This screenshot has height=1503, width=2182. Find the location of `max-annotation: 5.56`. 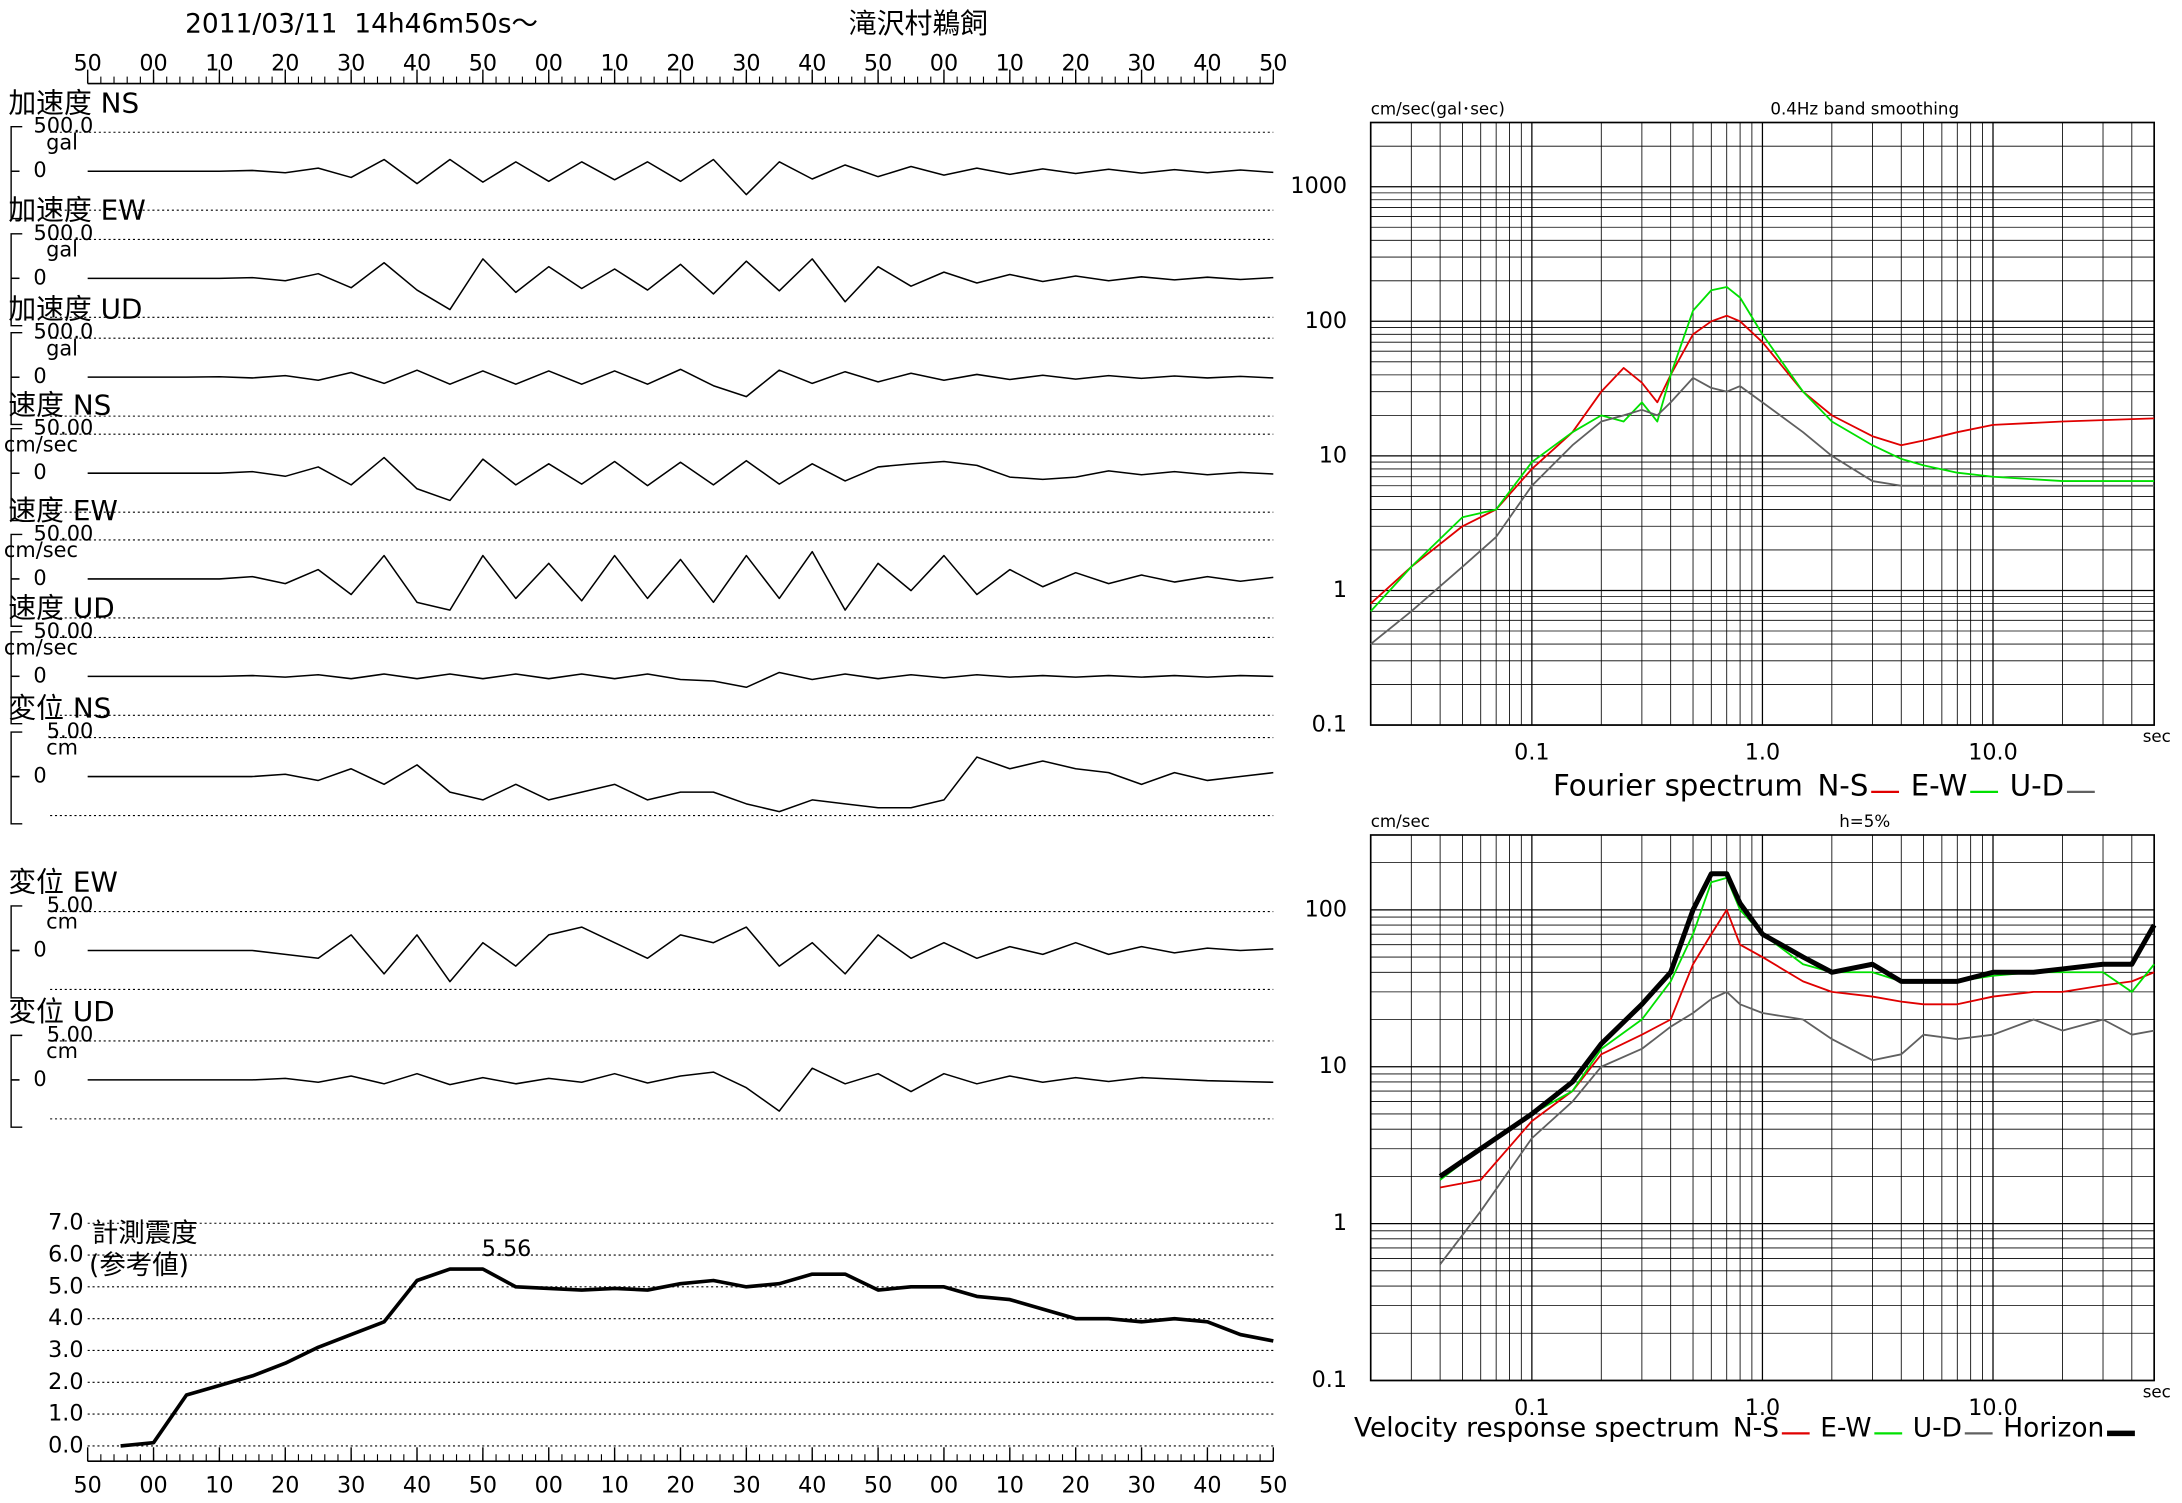

max-annotation: 5.56 is located at coordinates (507, 1249).